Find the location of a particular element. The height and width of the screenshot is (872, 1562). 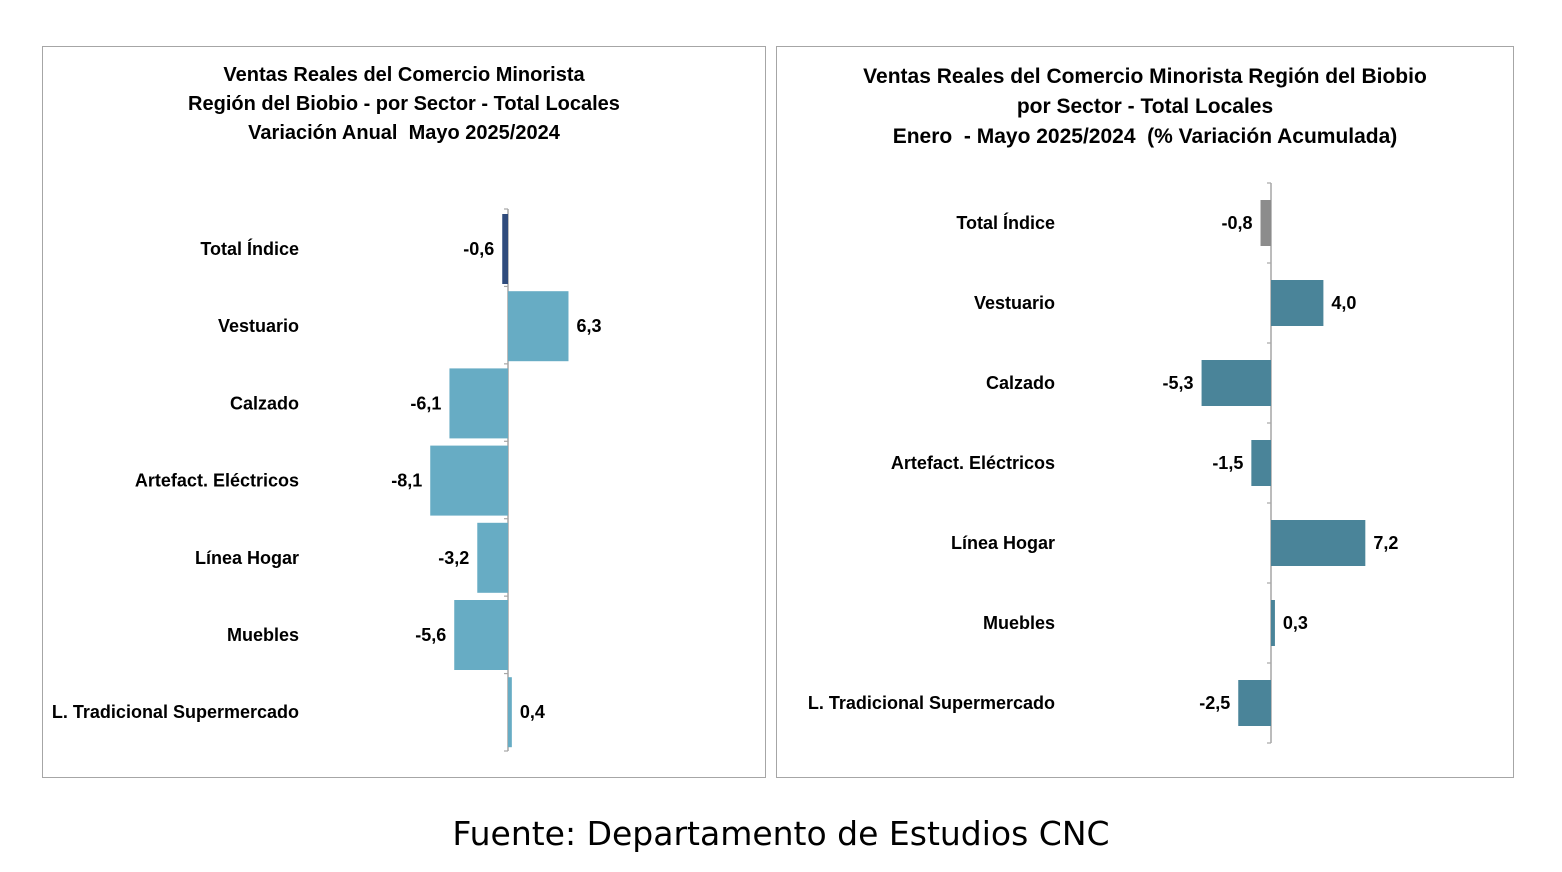

data-label: 0,4 is located at coordinates (532, 712).